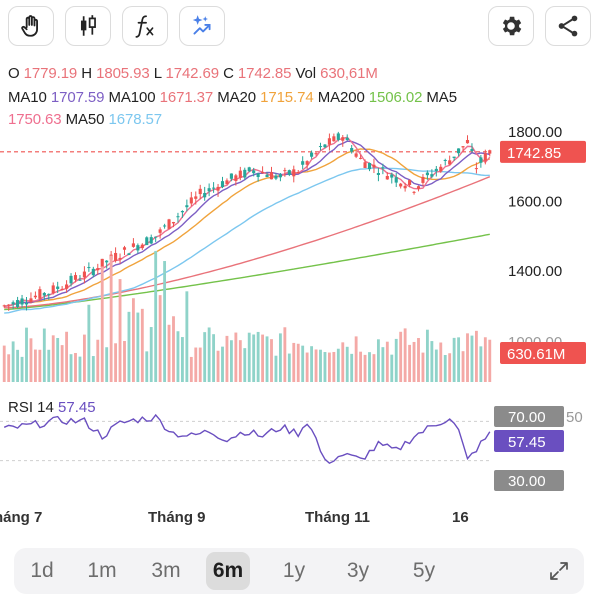 The height and width of the screenshot is (600, 600). What do you see at coordinates (460, 517) in the screenshot?
I see `time-axis-label: 16` at bounding box center [460, 517].